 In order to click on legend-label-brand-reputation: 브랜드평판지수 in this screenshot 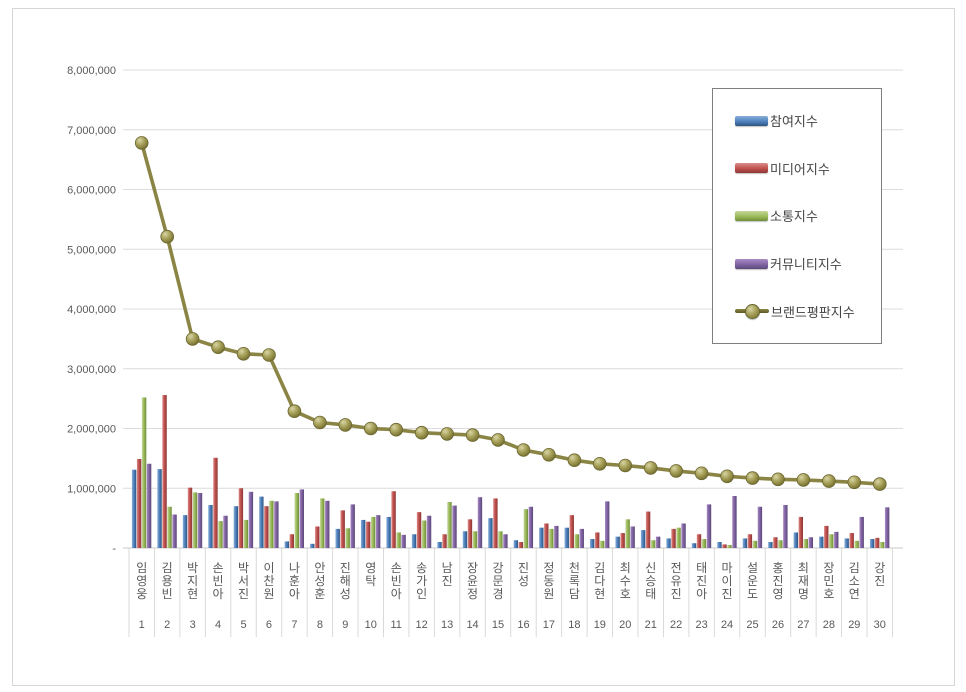, I will do `click(813, 312)`.